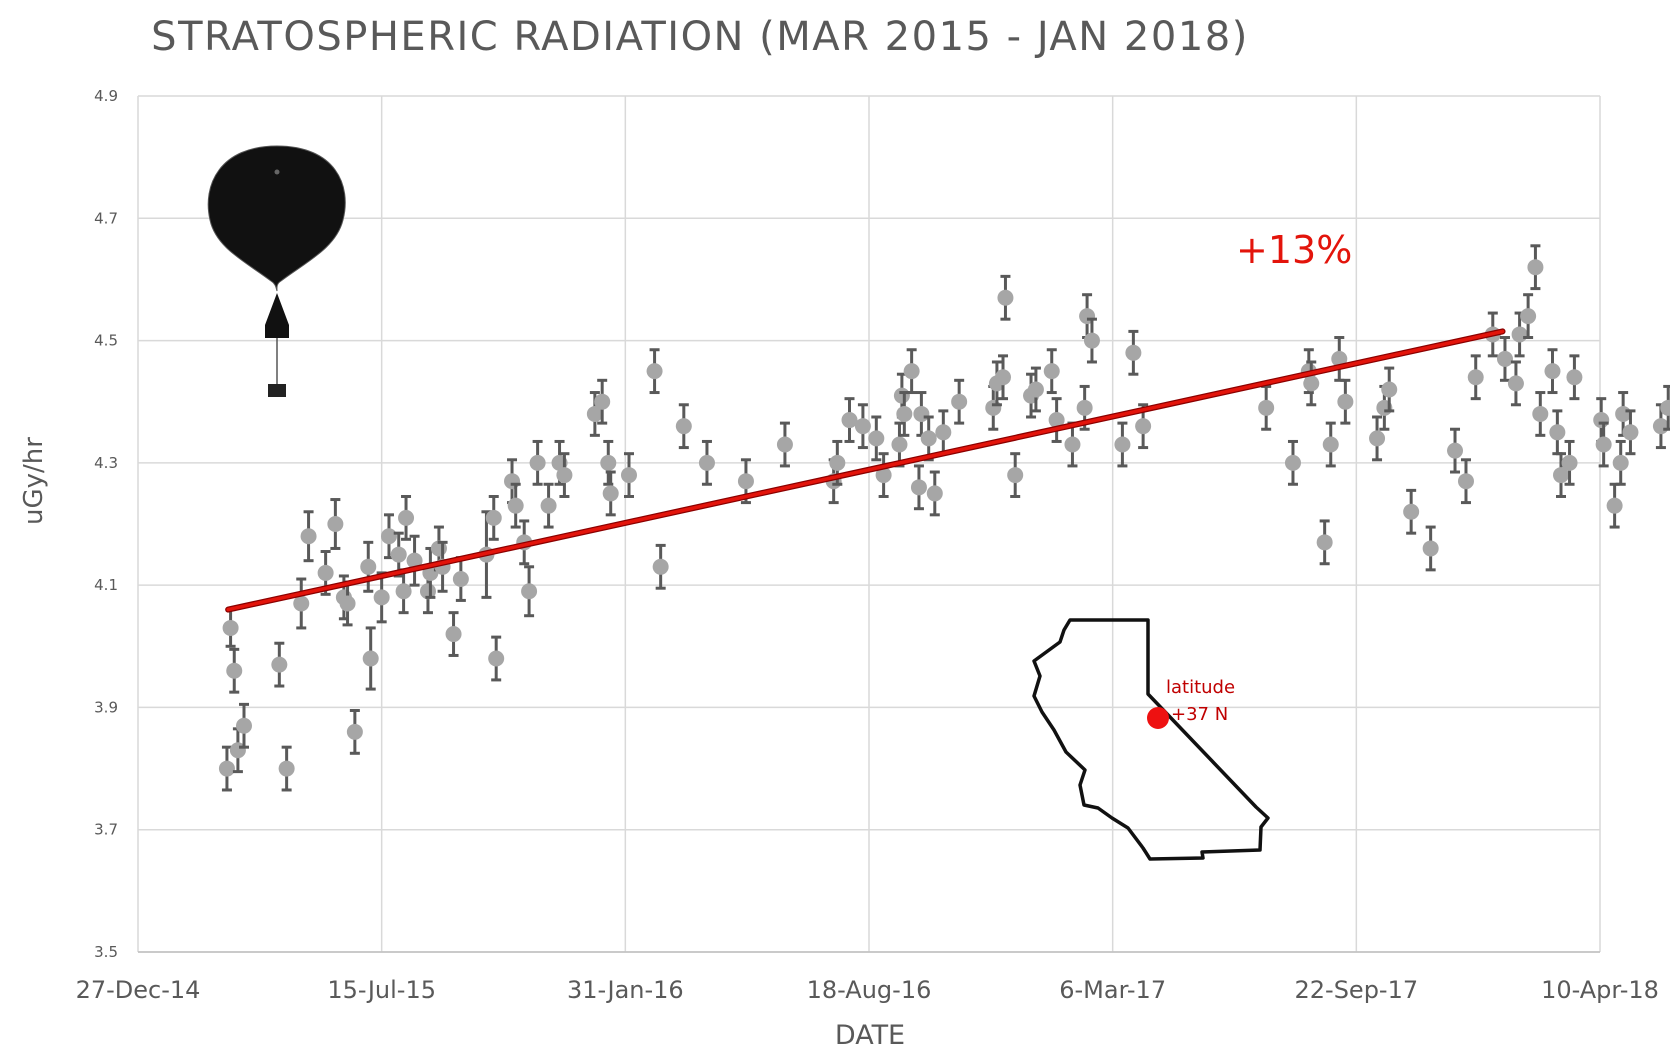 This screenshot has height=1058, width=1670. I want to click on latitude-value: +37 N, so click(1199, 714).